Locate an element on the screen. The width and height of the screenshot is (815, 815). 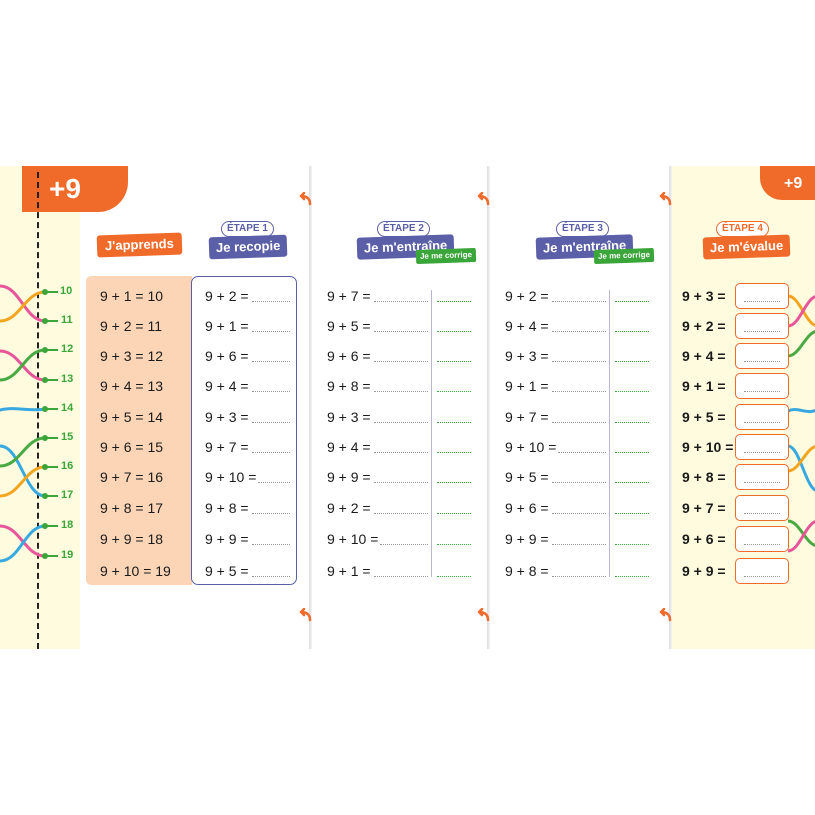
step1-item: 9 + 4 = is located at coordinates (227, 386).